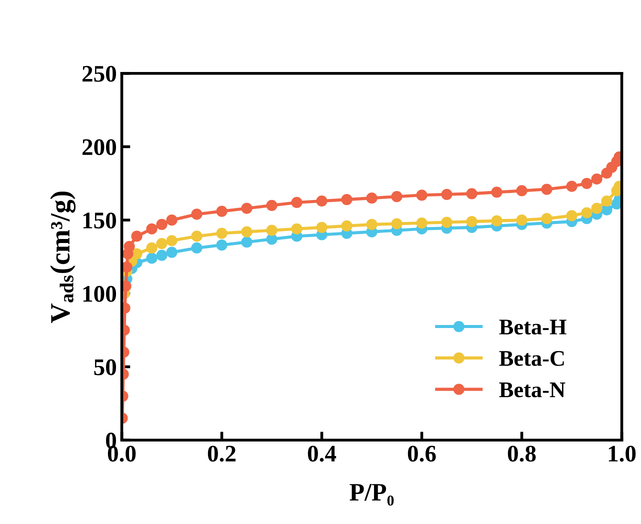  I want to click on x-tick-label: 0.2, so click(222, 454).